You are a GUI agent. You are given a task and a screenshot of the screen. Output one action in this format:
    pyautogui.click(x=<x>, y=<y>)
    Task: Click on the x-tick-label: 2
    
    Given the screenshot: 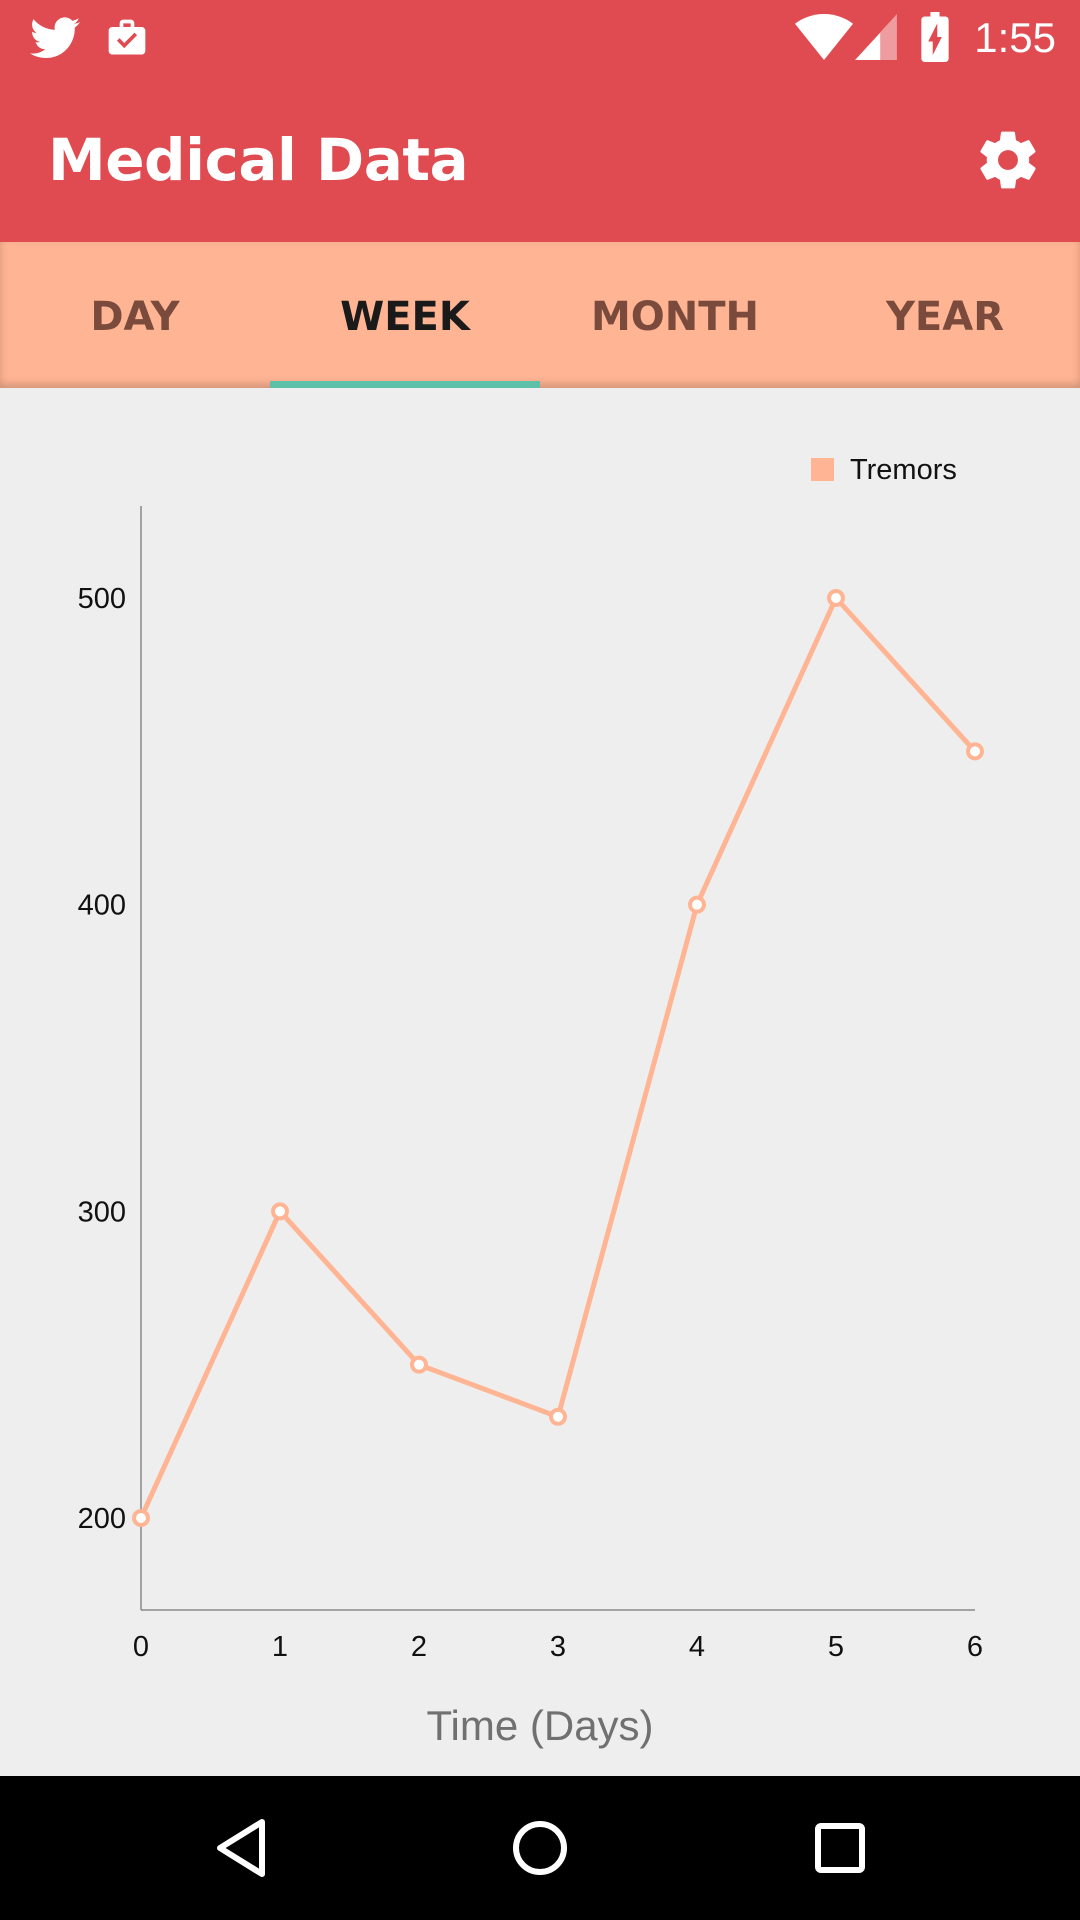 What is the action you would take?
    pyautogui.click(x=419, y=1647)
    